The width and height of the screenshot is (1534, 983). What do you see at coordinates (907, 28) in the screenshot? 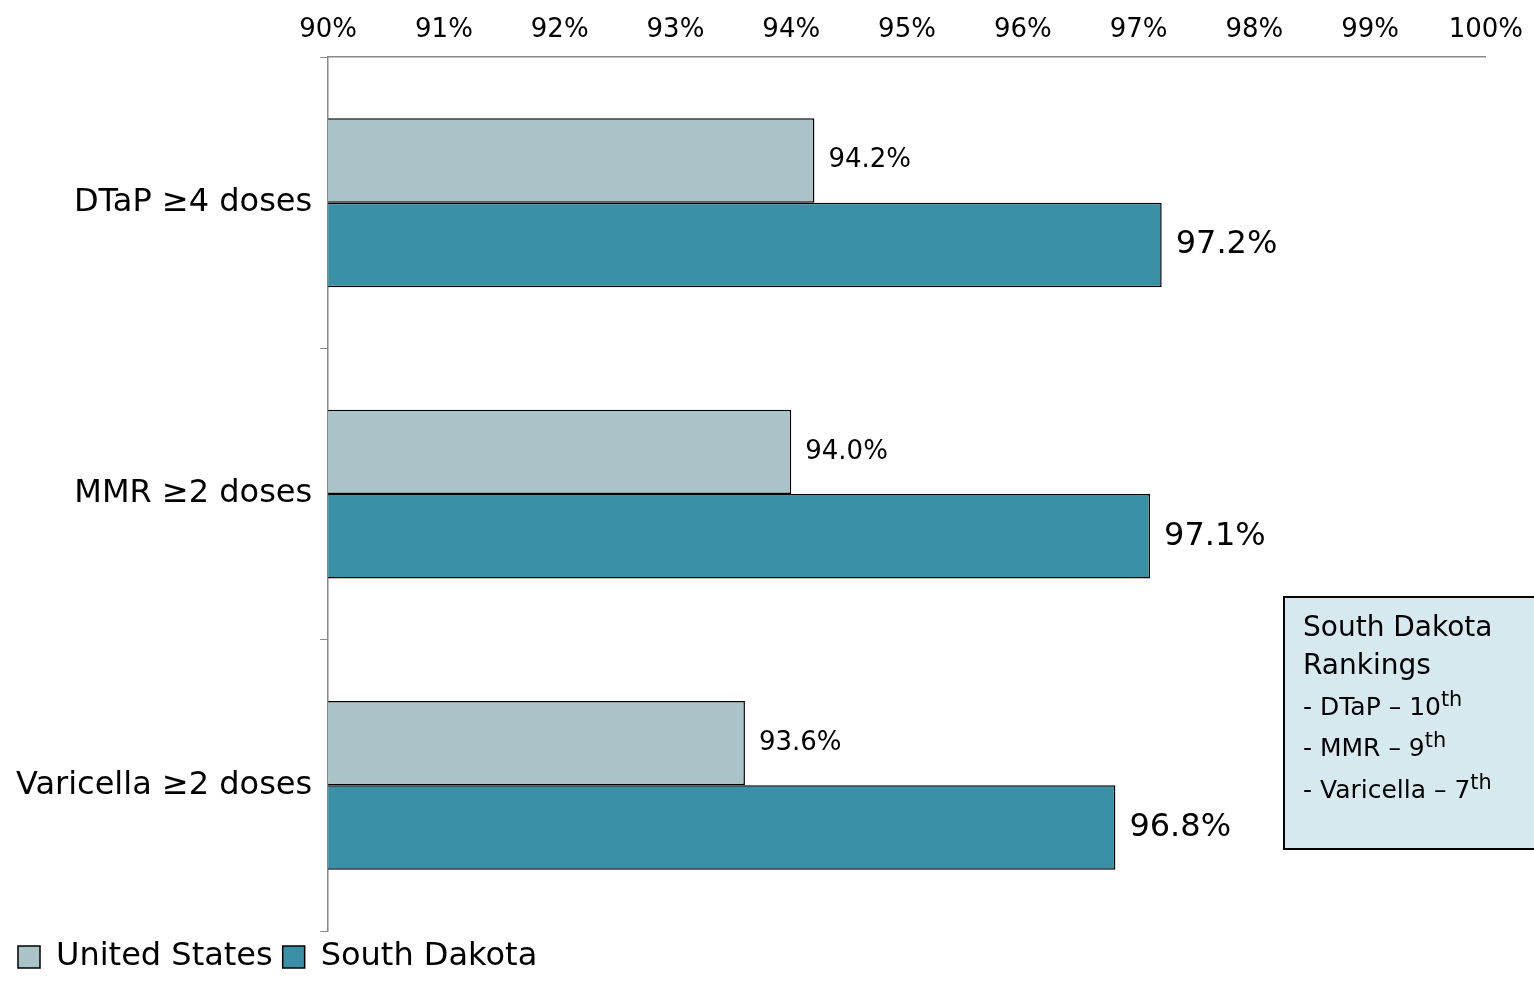
I see `x-tick-label: 95%` at bounding box center [907, 28].